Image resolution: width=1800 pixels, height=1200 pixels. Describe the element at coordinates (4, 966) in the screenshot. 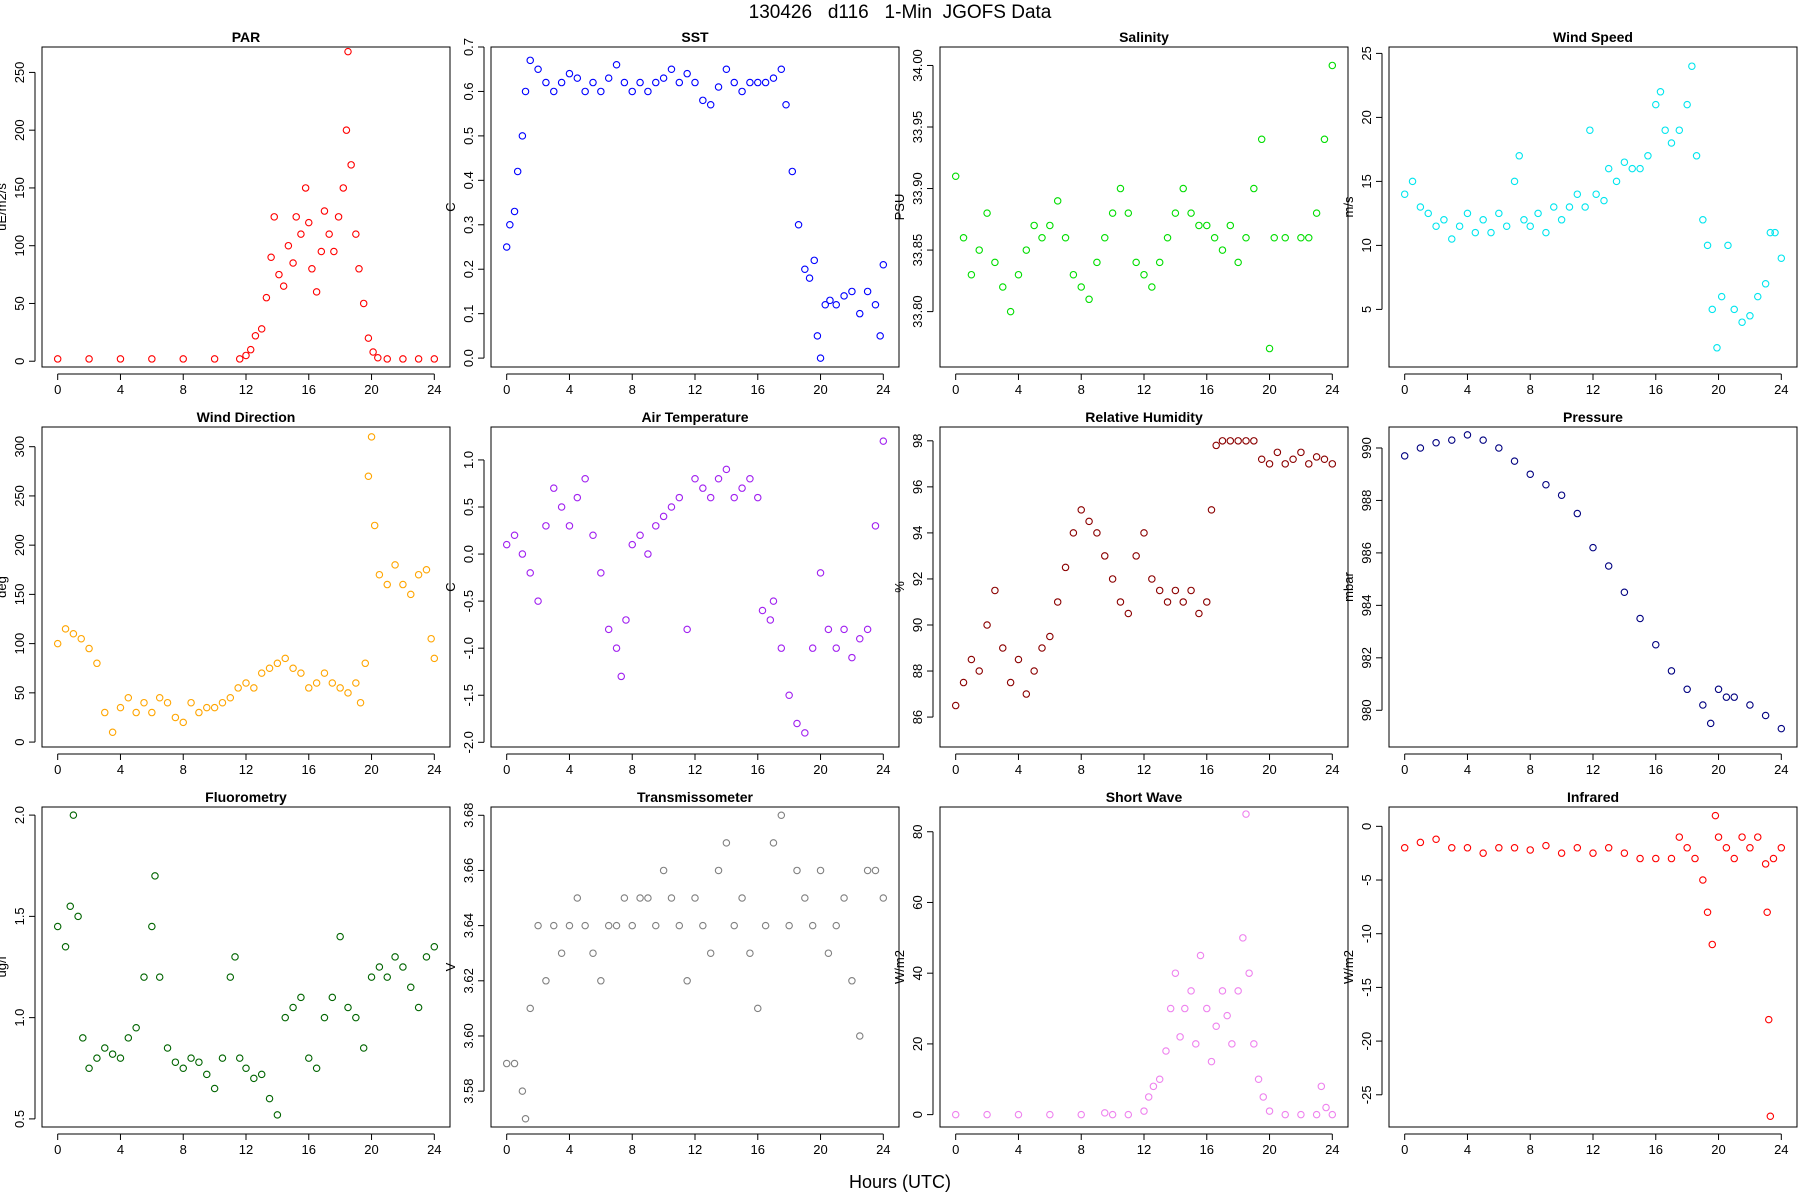

I see `y-axis-label: ug/l` at that location.